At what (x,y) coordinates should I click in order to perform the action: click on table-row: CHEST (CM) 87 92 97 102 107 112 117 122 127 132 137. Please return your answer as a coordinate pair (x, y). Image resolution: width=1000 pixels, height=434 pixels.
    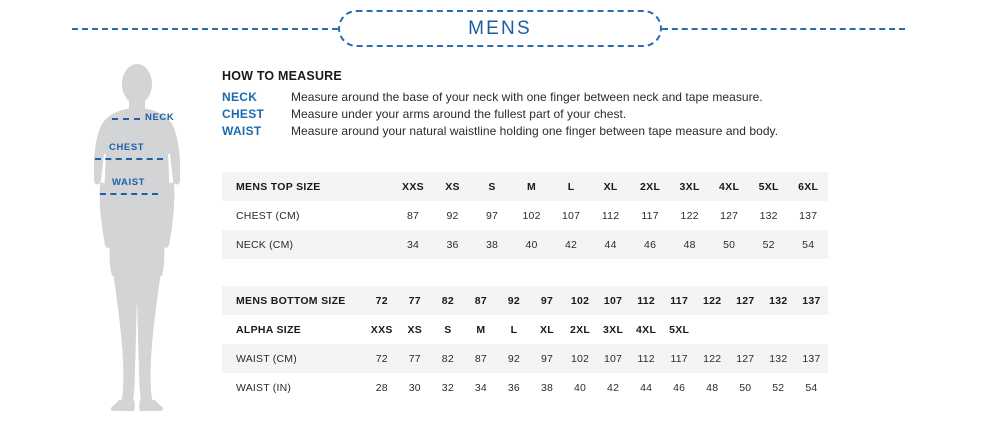
    Looking at the image, I should click on (525, 215).